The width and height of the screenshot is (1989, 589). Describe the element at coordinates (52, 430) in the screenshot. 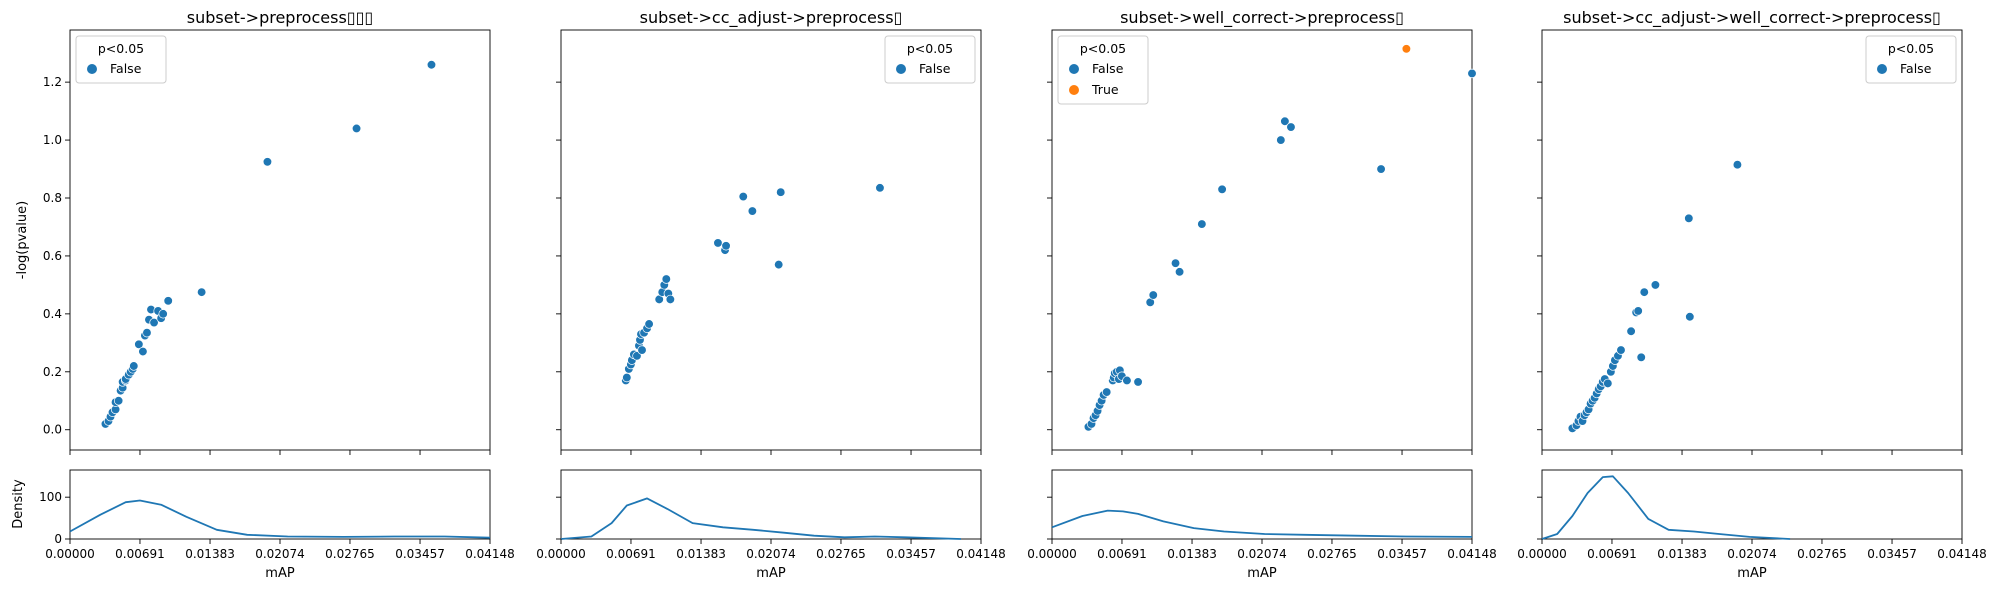

I see `y-tick-label: 0.0` at that location.